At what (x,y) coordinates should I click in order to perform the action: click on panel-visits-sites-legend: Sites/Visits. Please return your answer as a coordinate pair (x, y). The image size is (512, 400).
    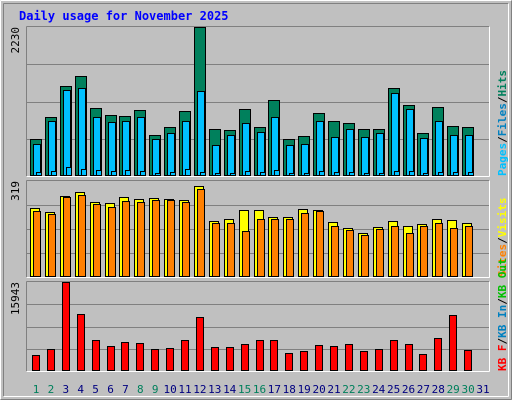
    Looking at the image, I should click on (502, 238).